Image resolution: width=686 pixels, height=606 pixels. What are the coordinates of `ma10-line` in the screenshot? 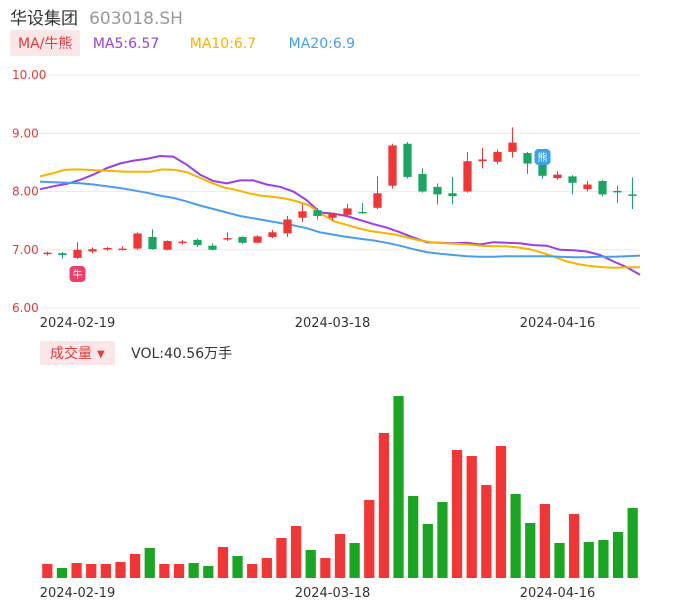 It's located at (339, 218).